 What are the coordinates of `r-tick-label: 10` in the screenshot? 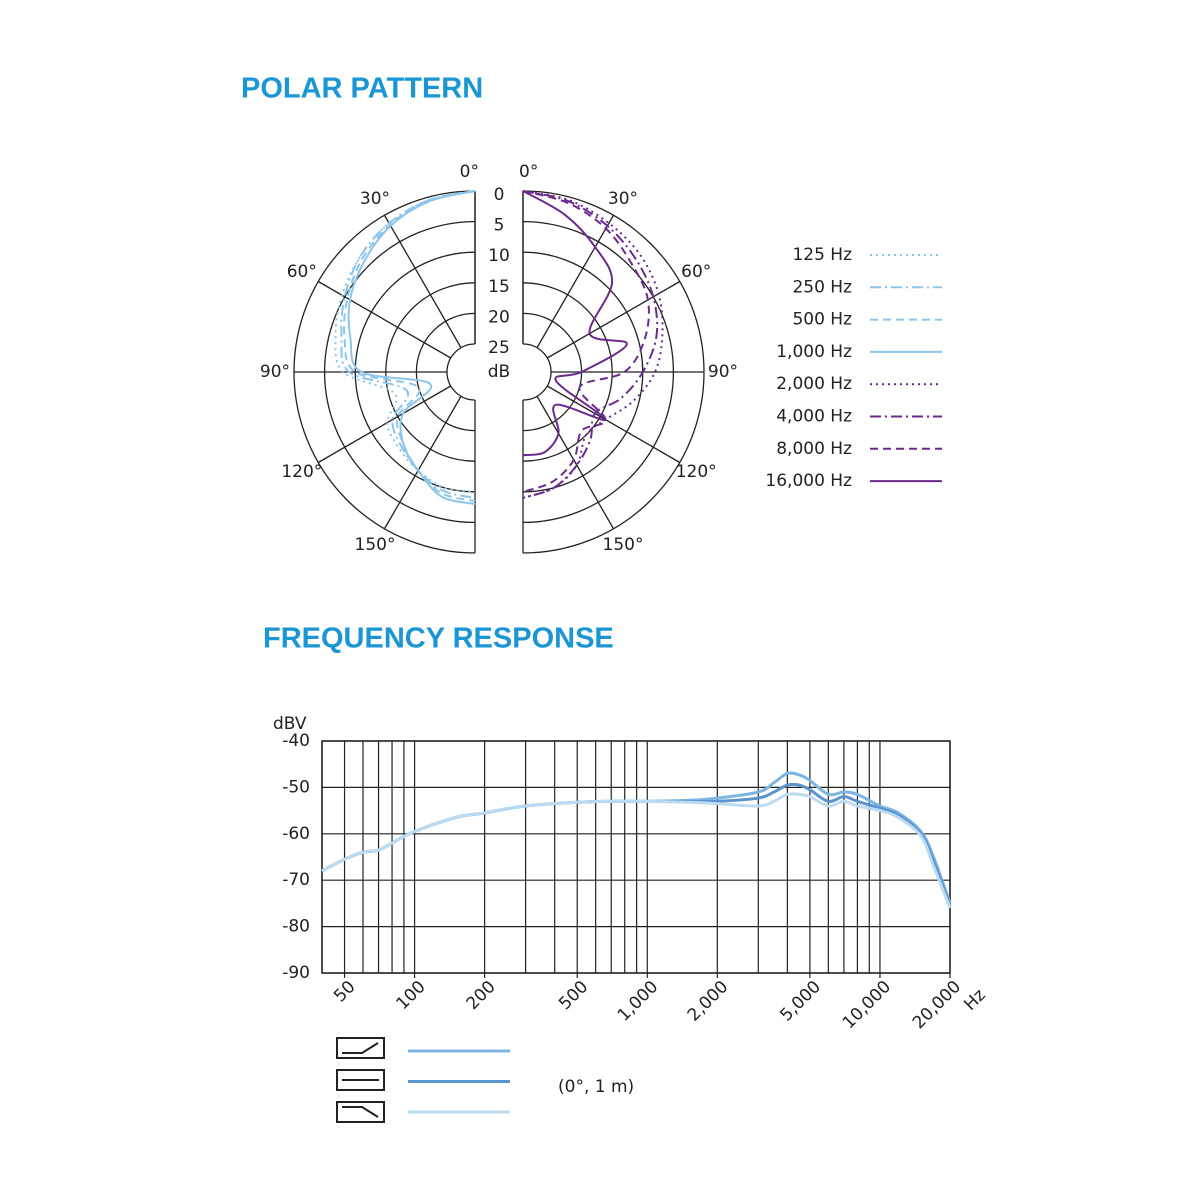 It's located at (499, 256).